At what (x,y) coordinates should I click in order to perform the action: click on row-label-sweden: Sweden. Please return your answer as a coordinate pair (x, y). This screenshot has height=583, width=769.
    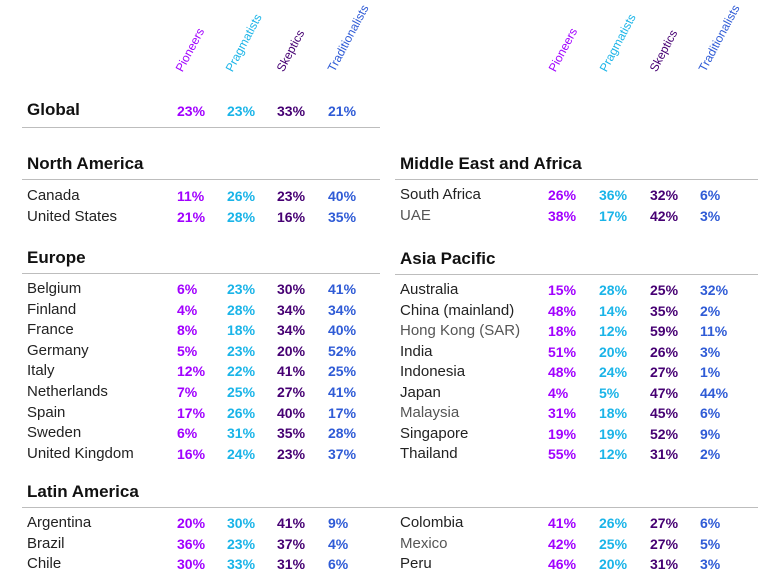
    Looking at the image, I should click on (54, 433).